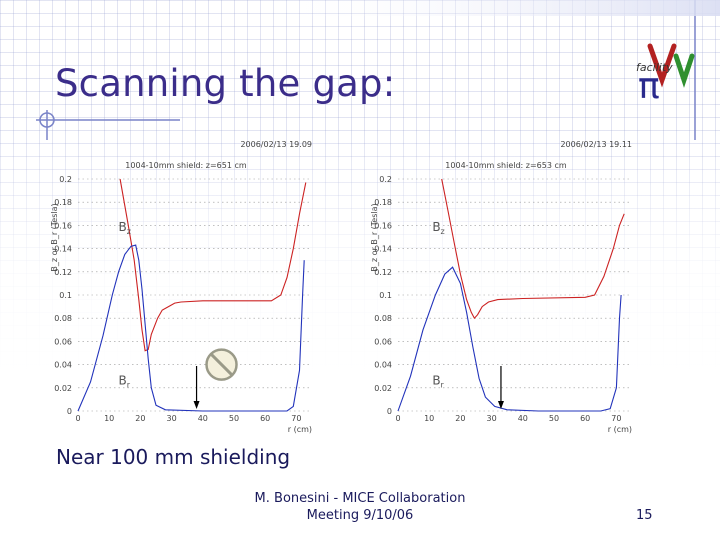  What do you see at coordinates (221, 364) in the screenshot?
I see `no-symbol-icon` at bounding box center [221, 364].